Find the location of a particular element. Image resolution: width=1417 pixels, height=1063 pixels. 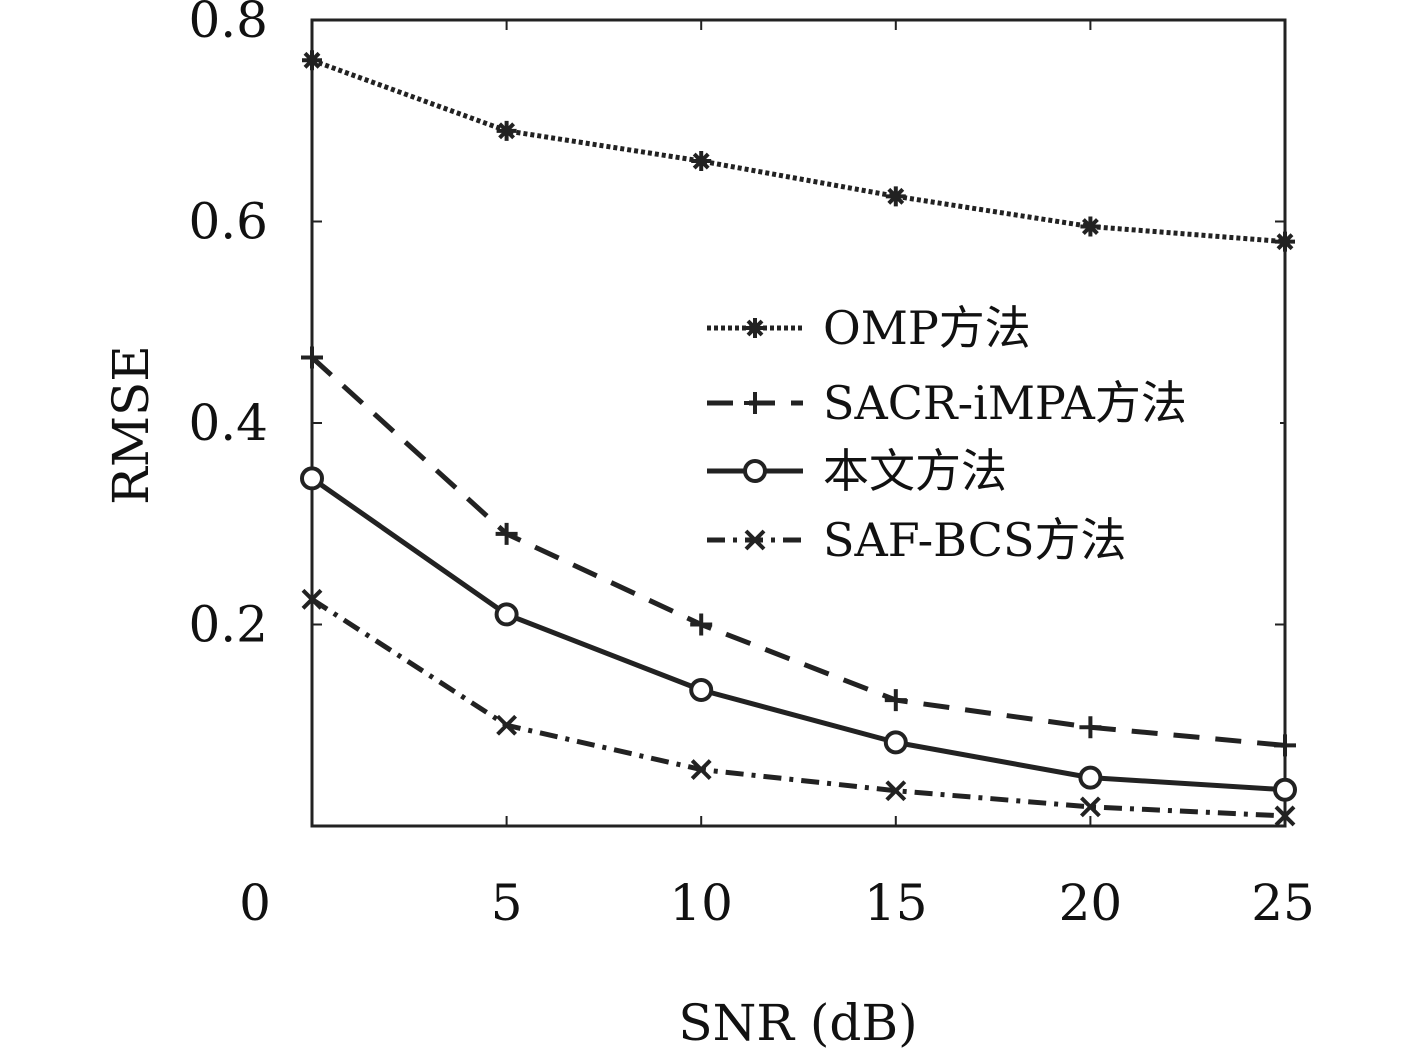

legend-entry: SACR-iMPA方法 is located at coordinates (947, 403).